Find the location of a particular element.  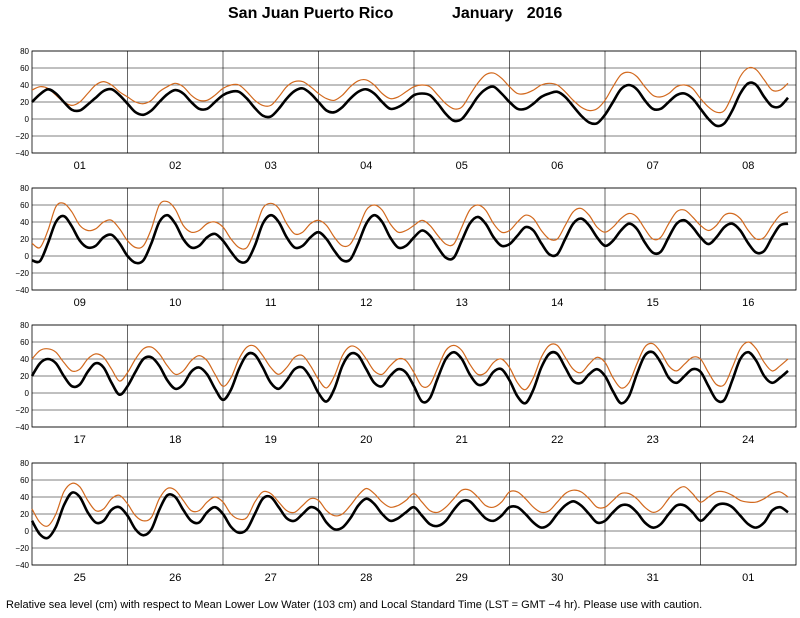

day-label: 26 is located at coordinates (175, 578).